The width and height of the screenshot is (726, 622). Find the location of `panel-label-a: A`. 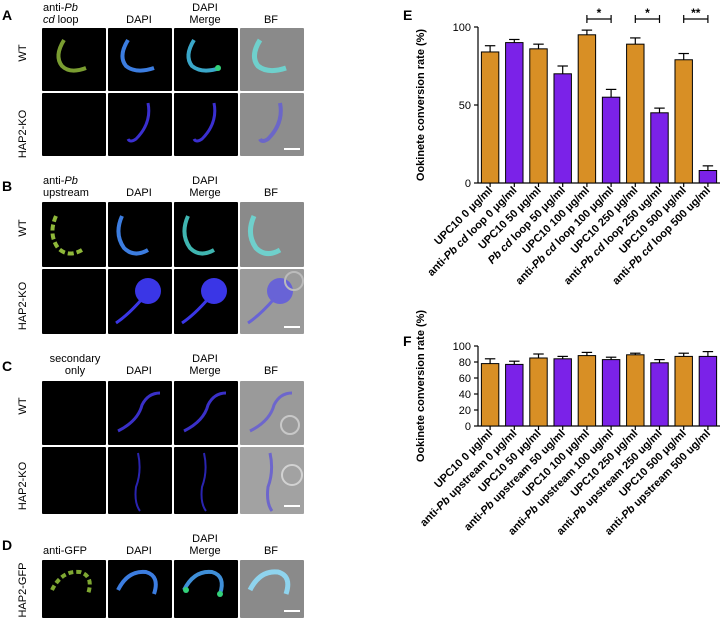

panel-label-a: A is located at coordinates (7, 15).